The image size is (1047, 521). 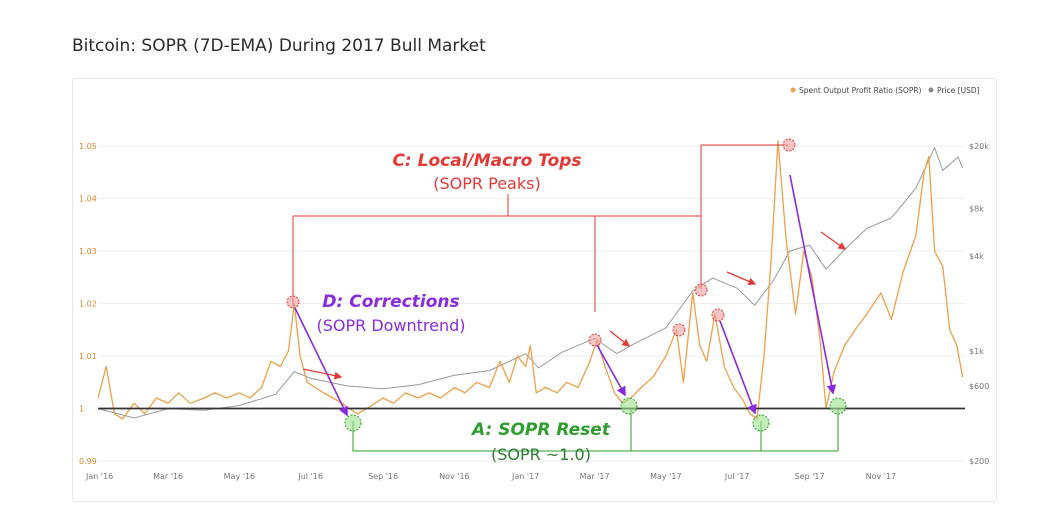 I want to click on y-left-tick-label: 1.01, so click(x=88, y=356).